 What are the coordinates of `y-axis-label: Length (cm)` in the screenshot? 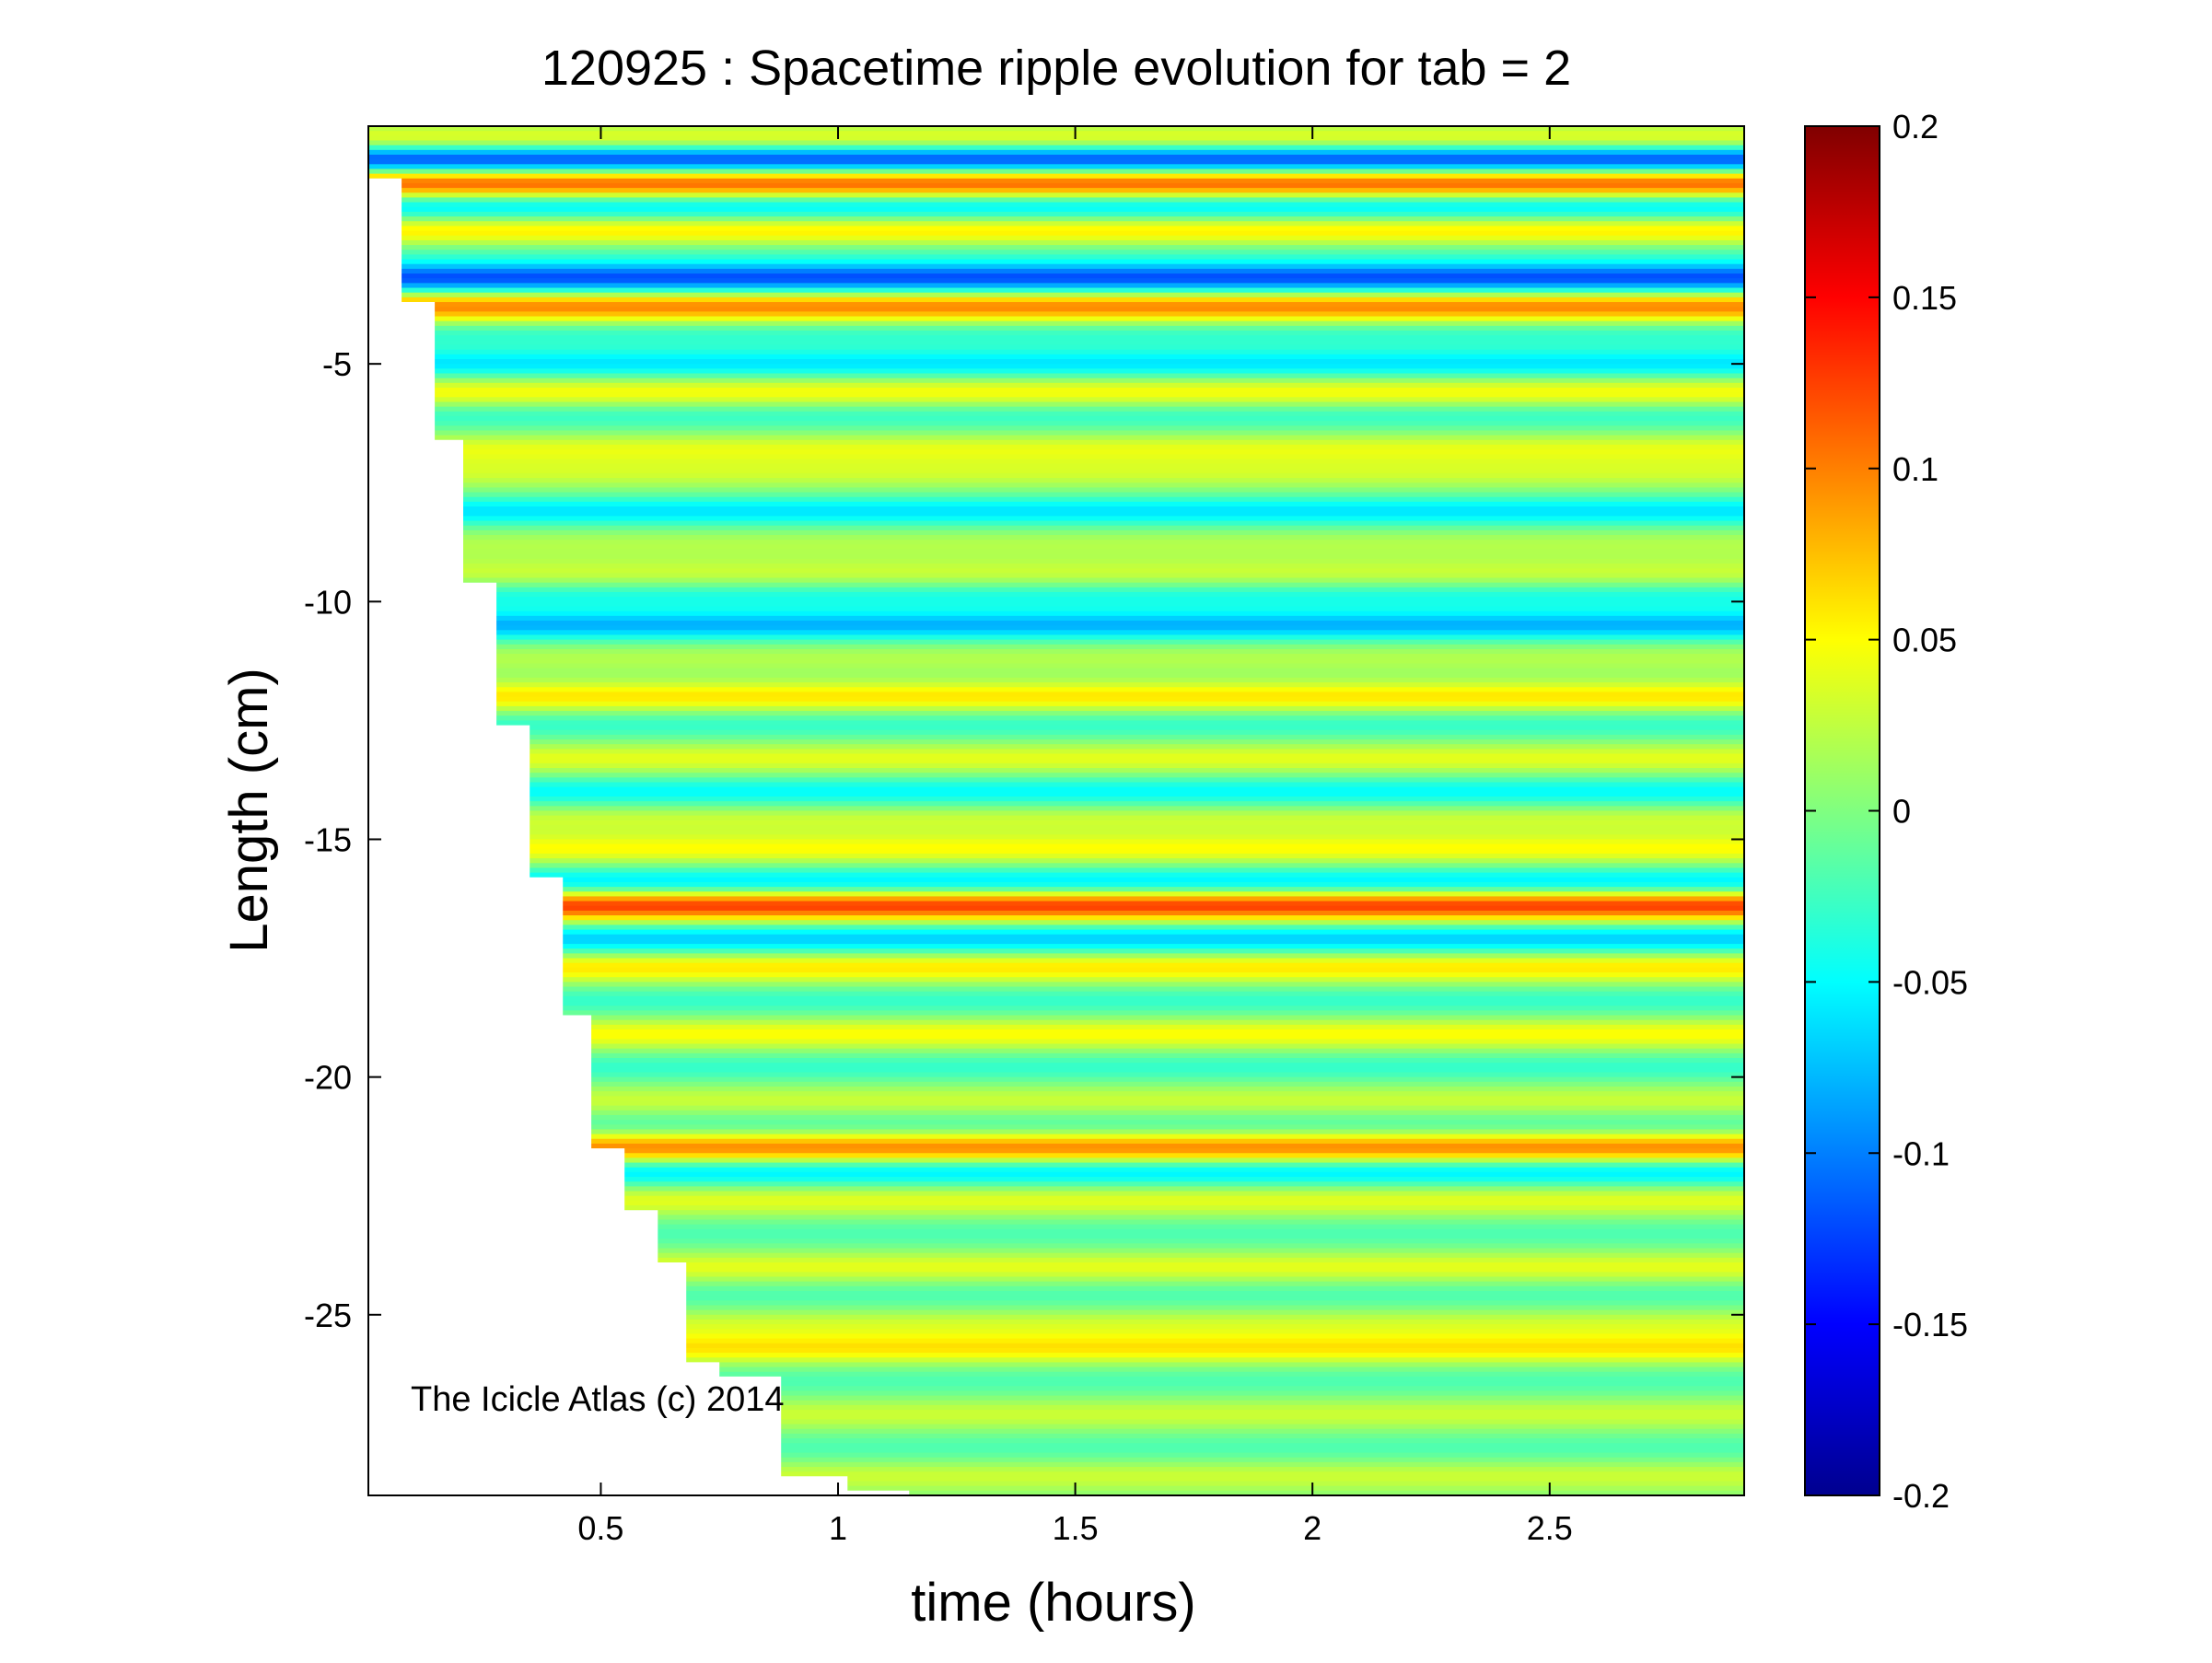 It's located at (249, 810).